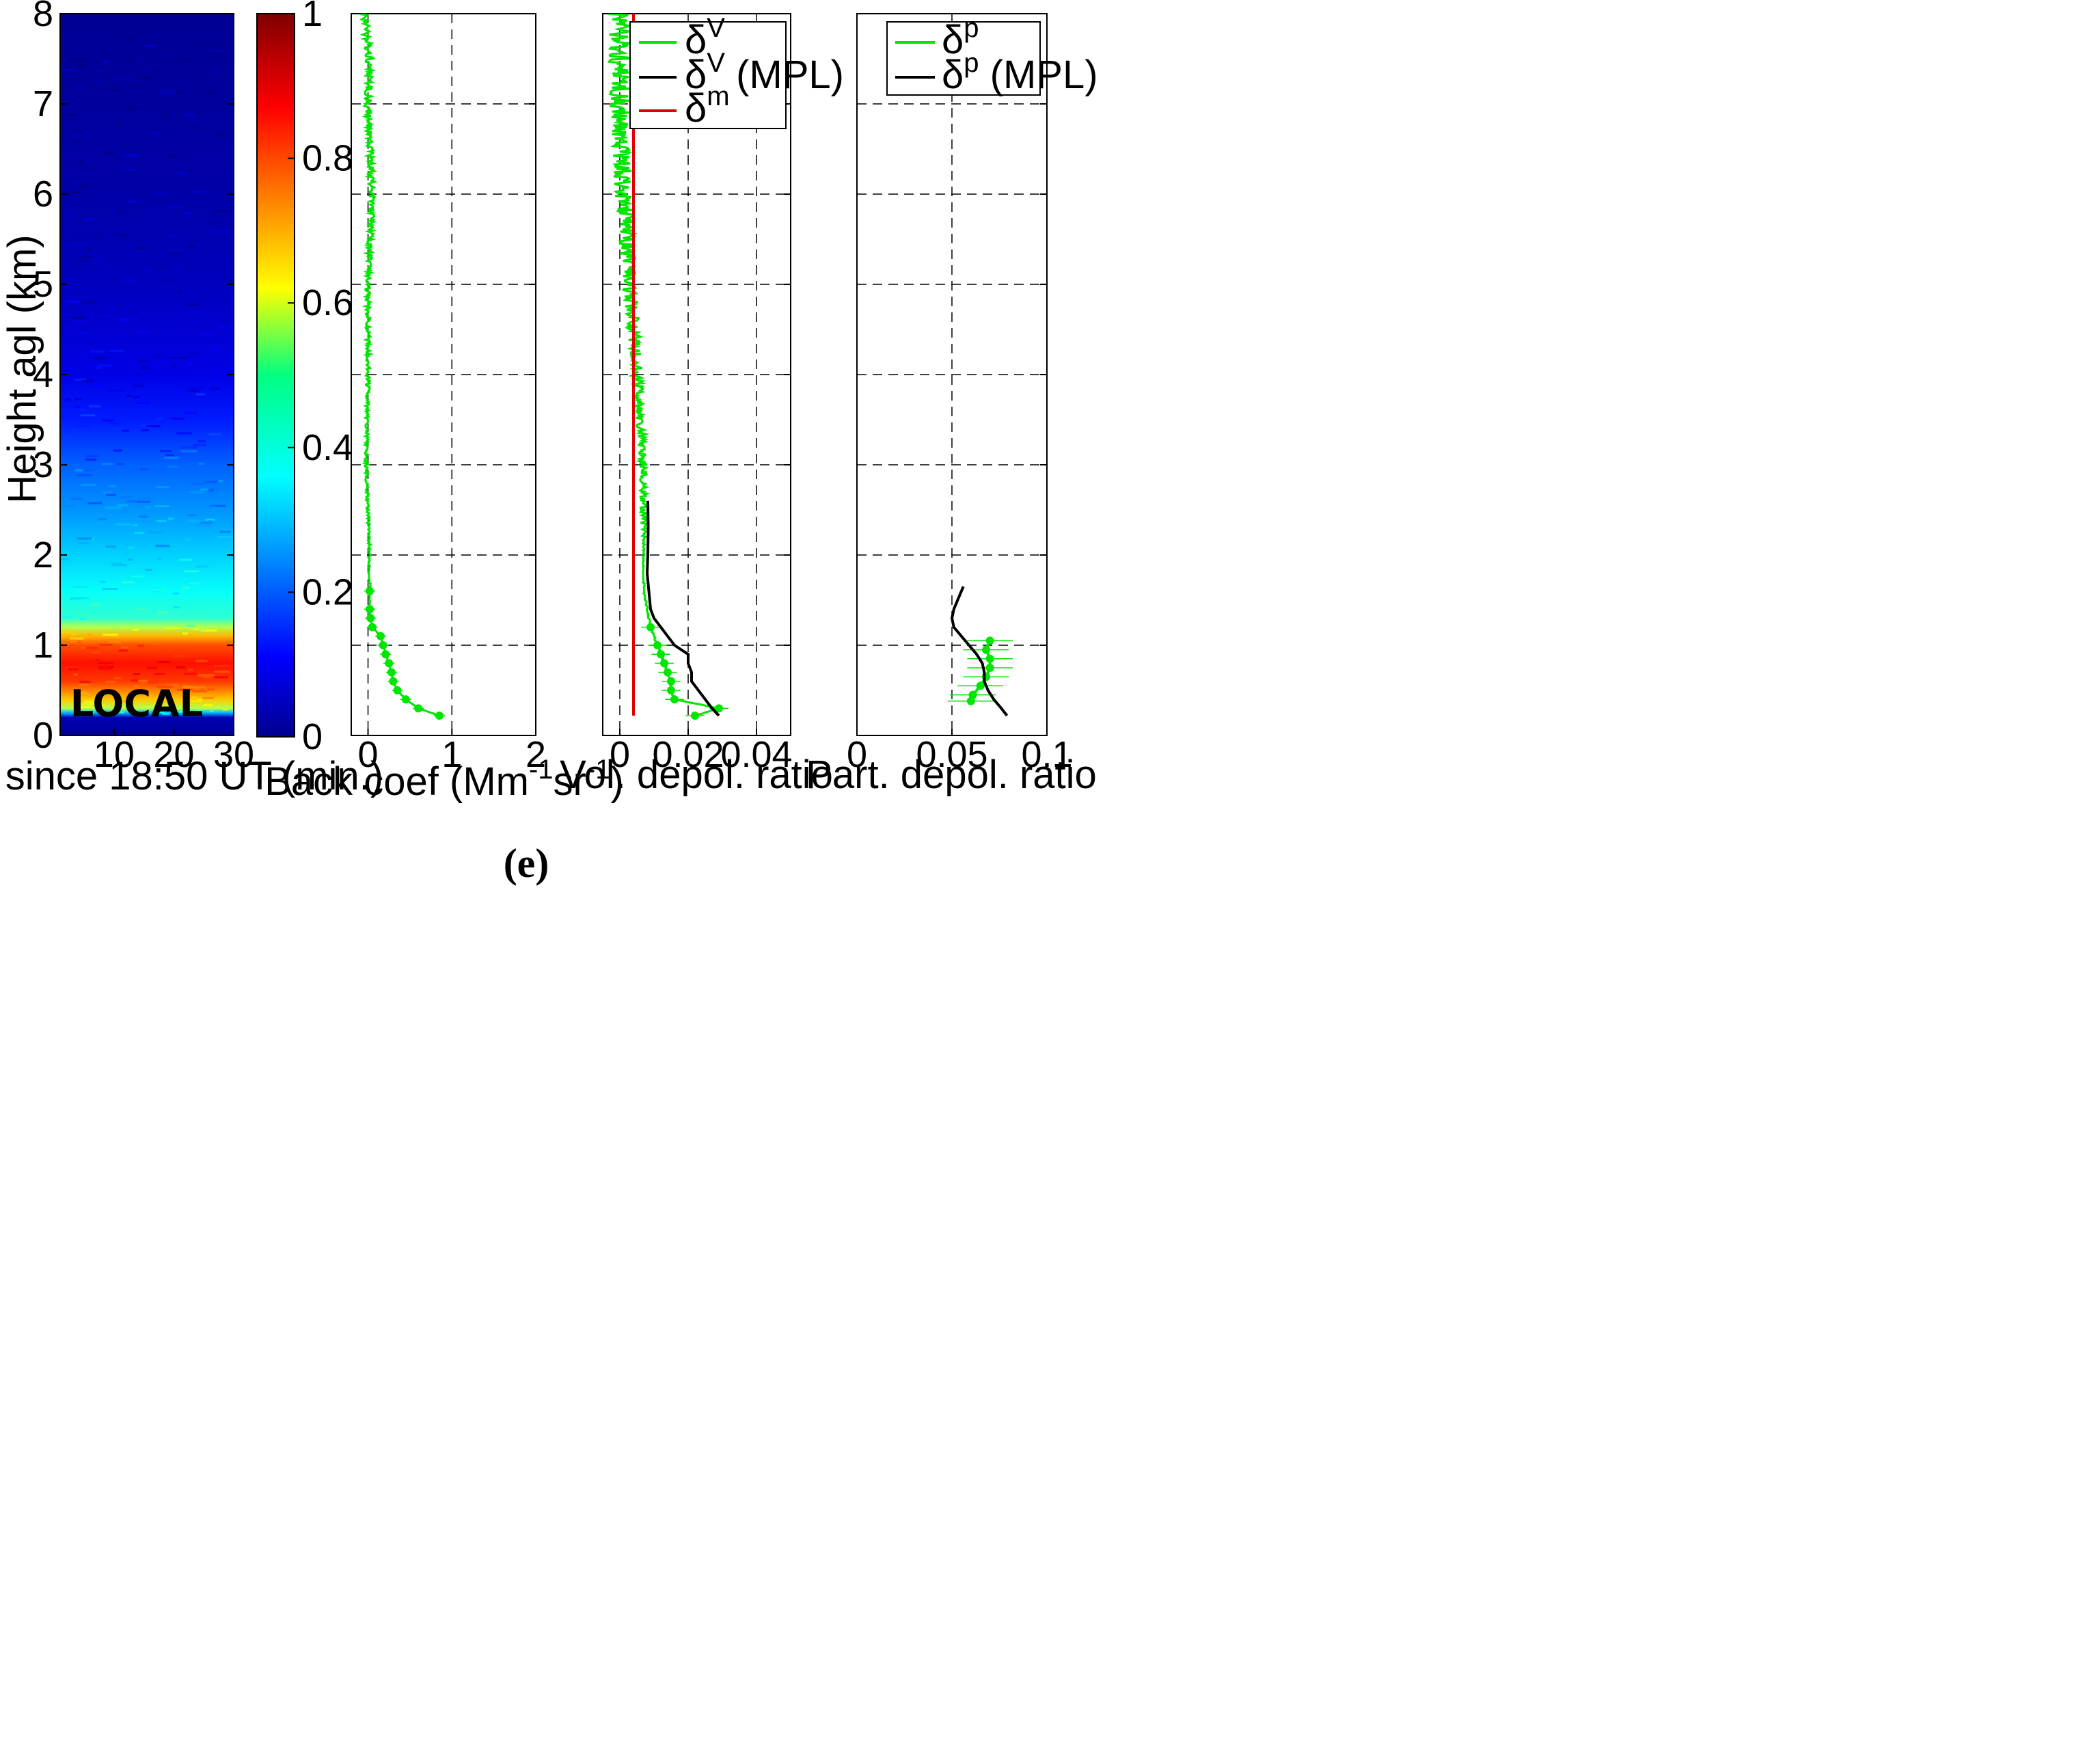 Image resolution: width=2100 pixels, height=1745 pixels. Describe the element at coordinates (327, 591) in the screenshot. I see `colorbar-tick-label: 0.2` at that location.